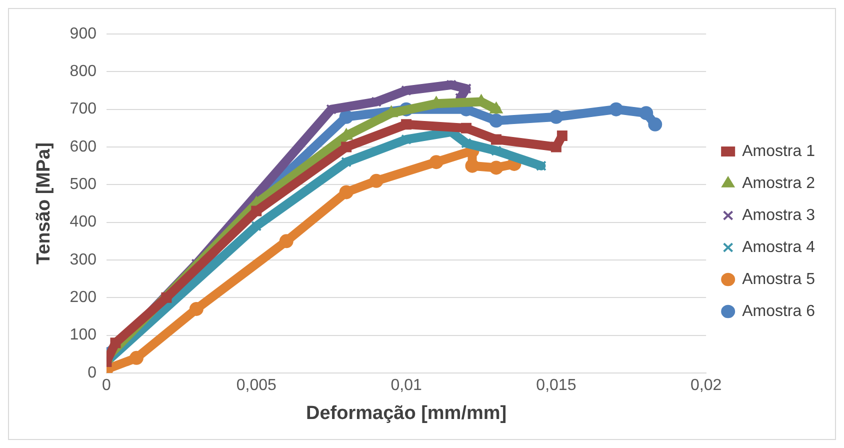  What do you see at coordinates (83, 33) in the screenshot?
I see `y-tick-label: 900` at bounding box center [83, 33].